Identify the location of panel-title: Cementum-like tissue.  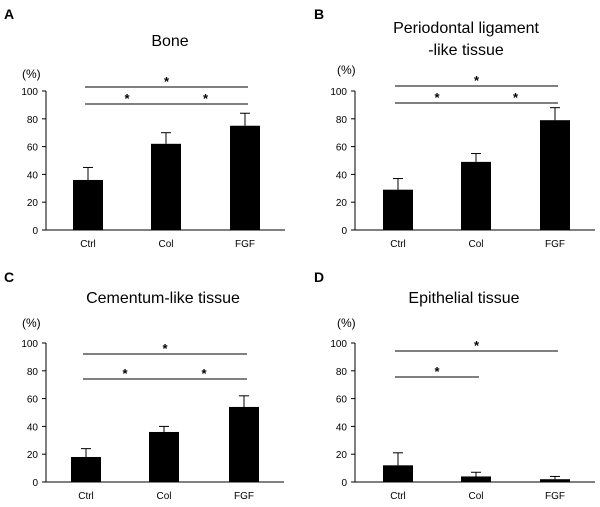
(163, 298).